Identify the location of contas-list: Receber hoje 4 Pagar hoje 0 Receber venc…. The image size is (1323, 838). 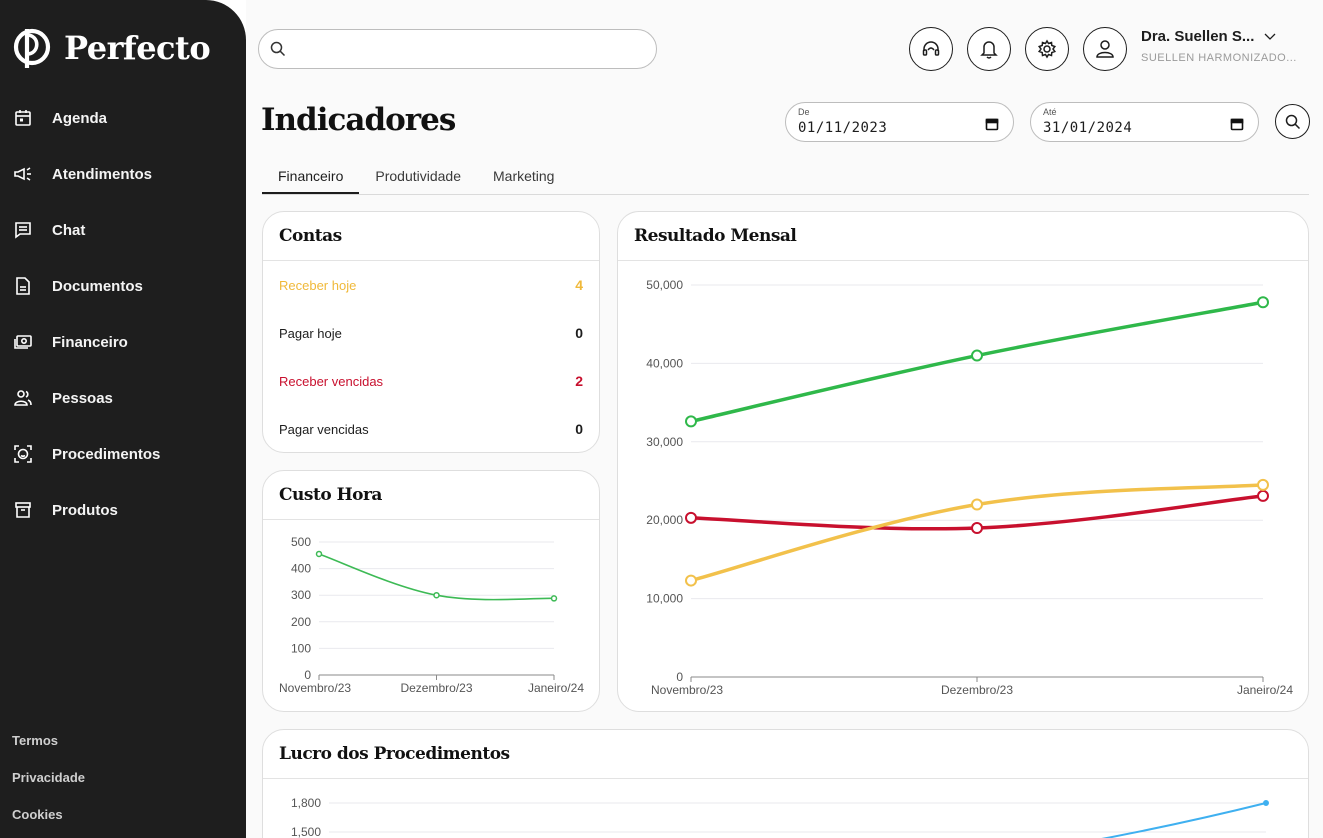
(431, 356).